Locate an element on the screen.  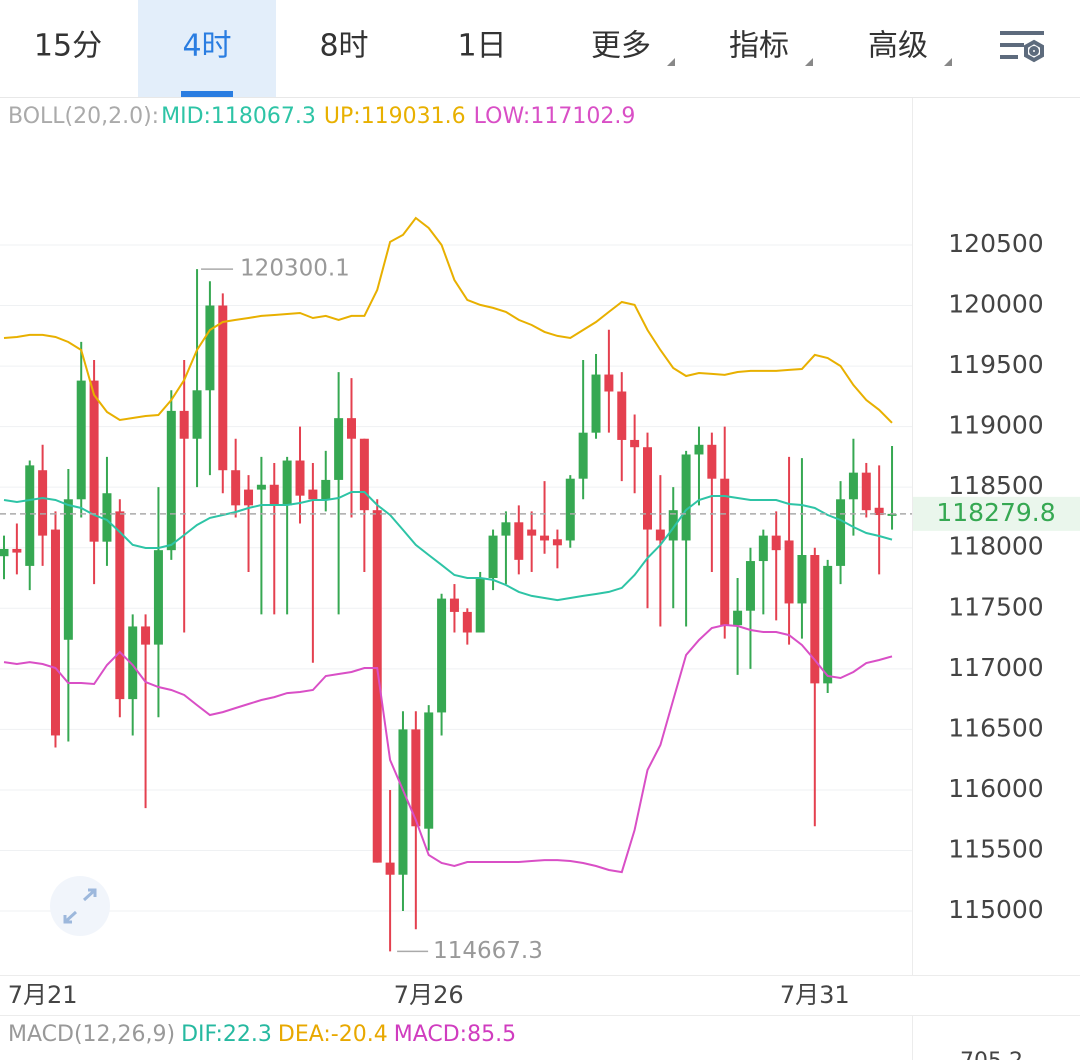
expand-bg is located at coordinates (80, 906).